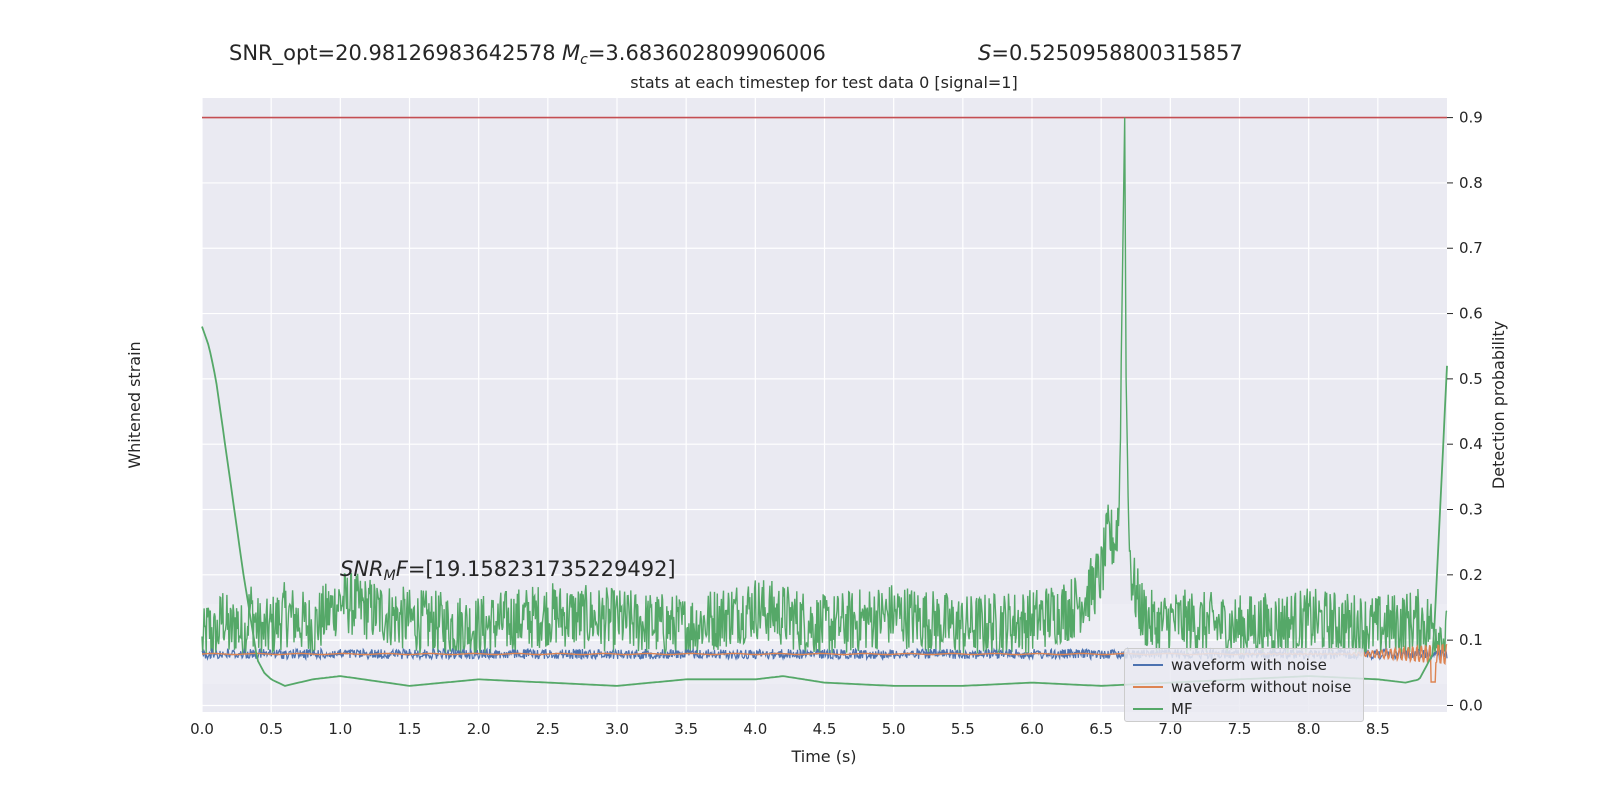 The width and height of the screenshot is (1600, 800). Describe the element at coordinates (271, 729) in the screenshot. I see `x-tick-label: 0.5` at that location.